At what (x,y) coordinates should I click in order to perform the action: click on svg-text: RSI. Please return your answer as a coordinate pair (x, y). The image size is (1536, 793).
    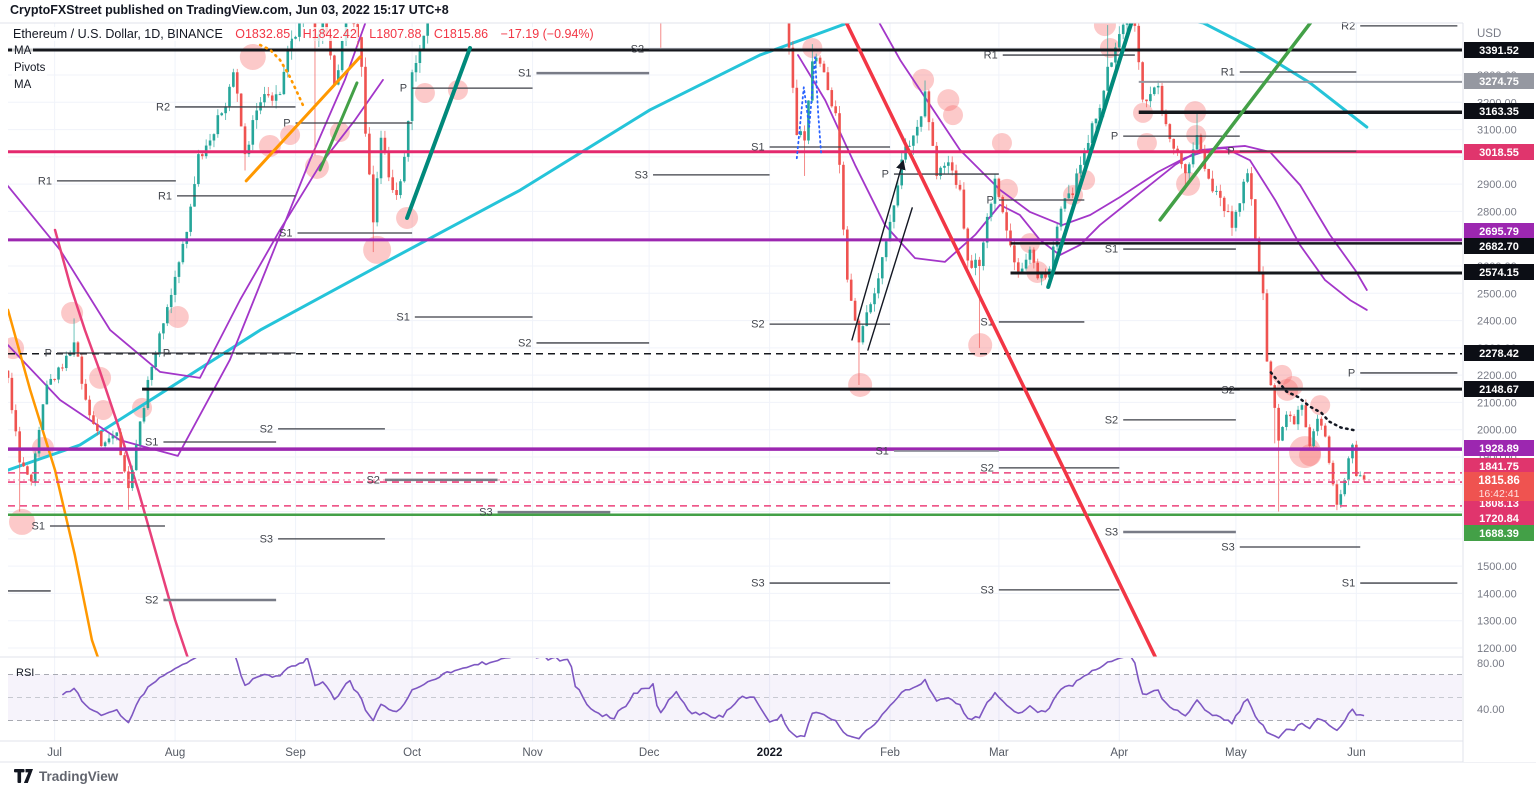
    Looking at the image, I should click on (25, 673).